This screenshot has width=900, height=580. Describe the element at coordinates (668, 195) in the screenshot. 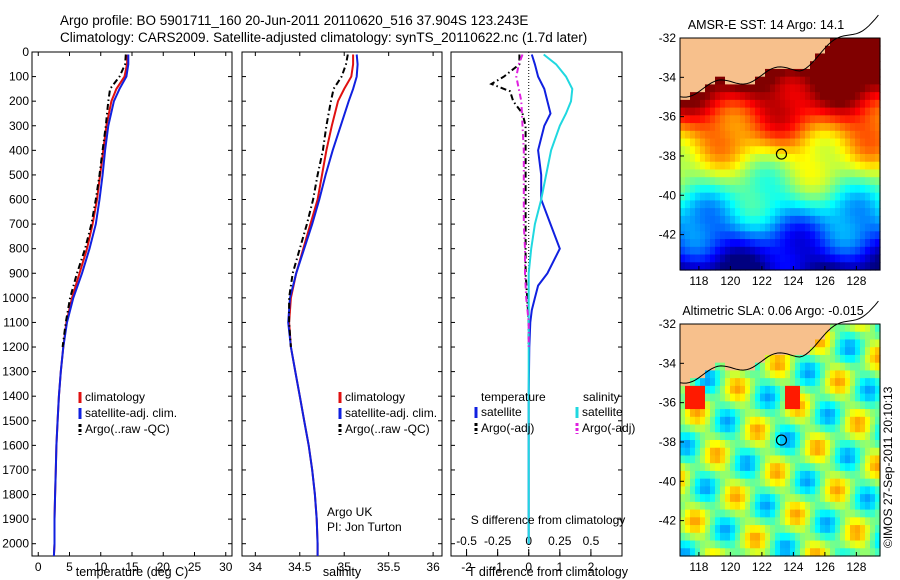

I see `lat-tick-label: -40` at that location.